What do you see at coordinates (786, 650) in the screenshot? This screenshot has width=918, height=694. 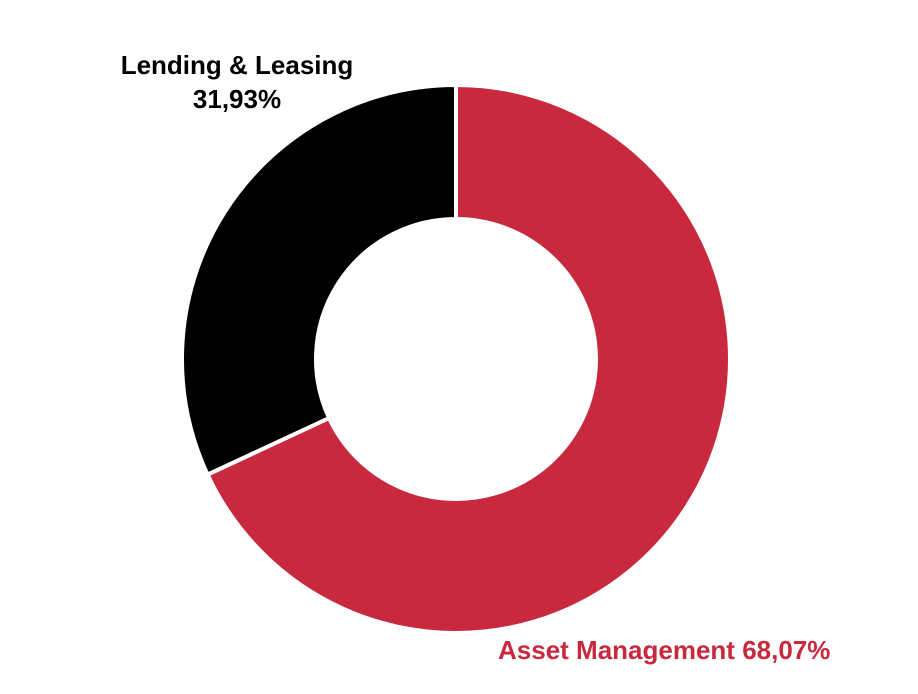 I see `value-label: 68,07%` at bounding box center [786, 650].